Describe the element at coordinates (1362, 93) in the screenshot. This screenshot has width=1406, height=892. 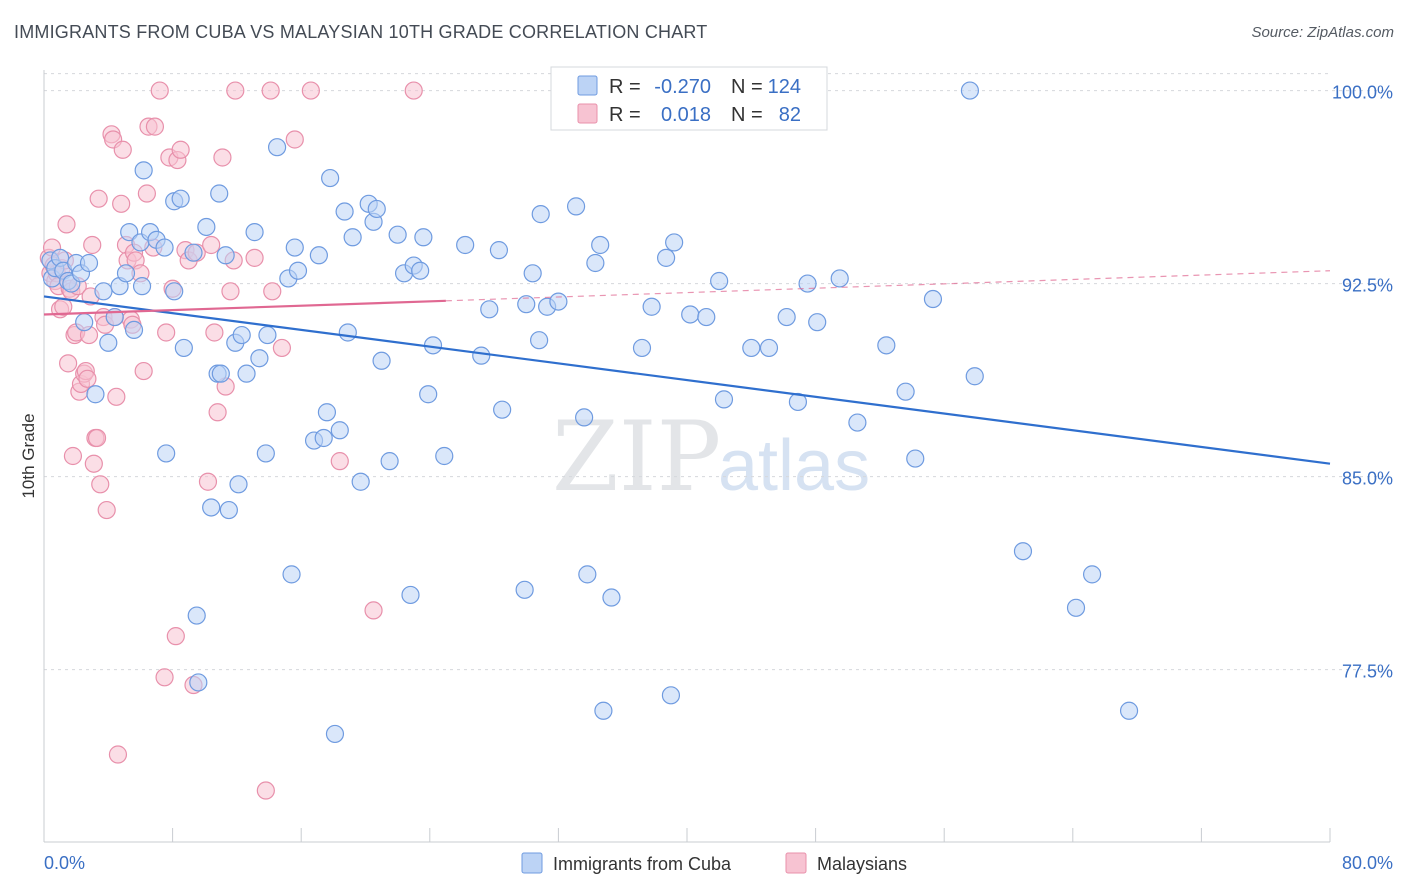
I see `y-tick-label-3: 100.0%` at that location.